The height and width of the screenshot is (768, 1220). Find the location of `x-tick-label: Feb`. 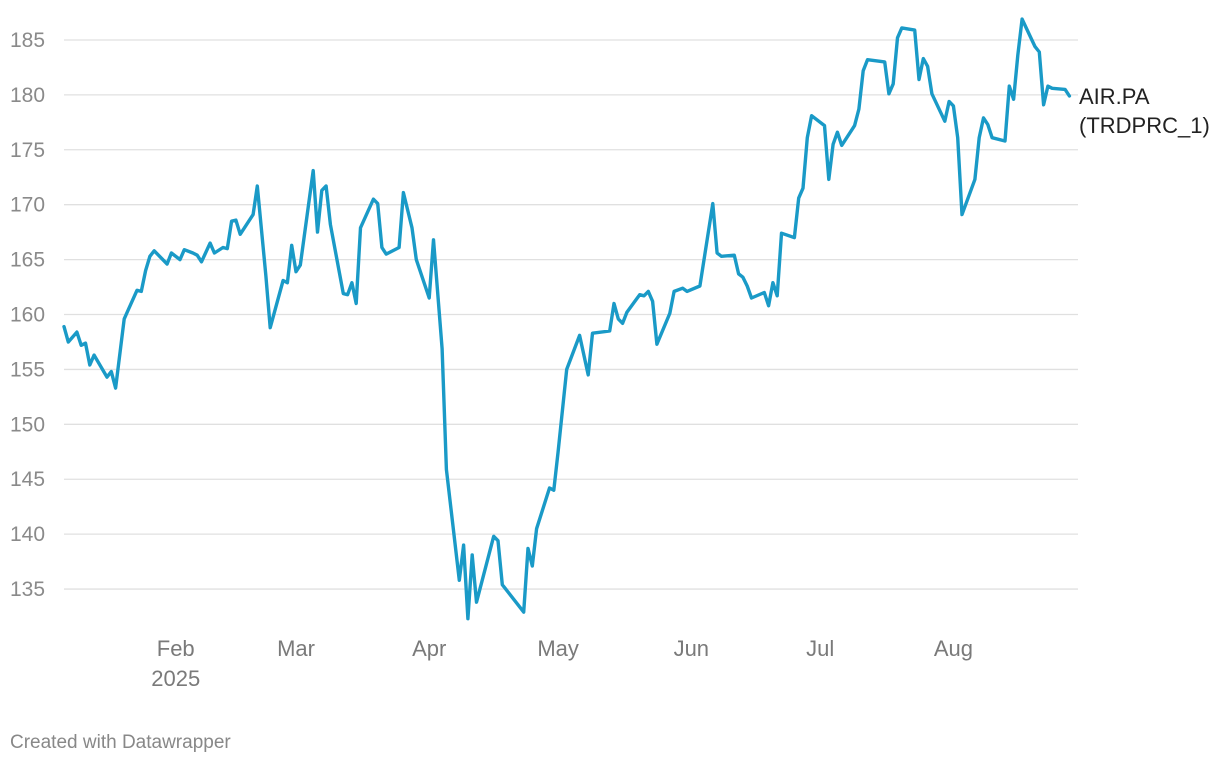

x-tick-label: Feb is located at coordinates (176, 648).